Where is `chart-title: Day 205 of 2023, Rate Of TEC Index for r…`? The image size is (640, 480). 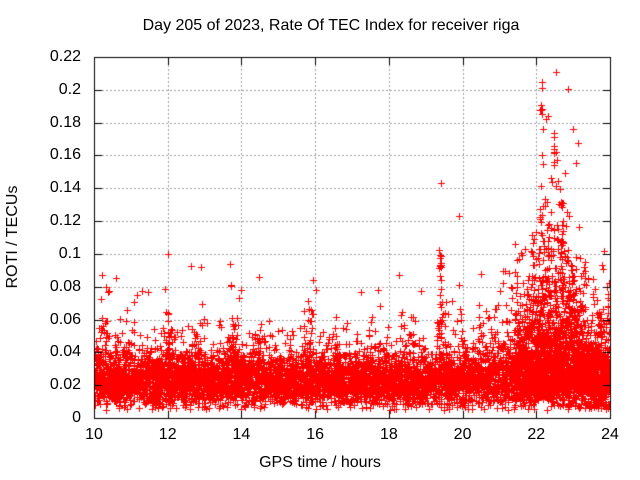 chart-title: Day 205 of 2023, Rate Of TEC Index for r… is located at coordinates (331, 25).